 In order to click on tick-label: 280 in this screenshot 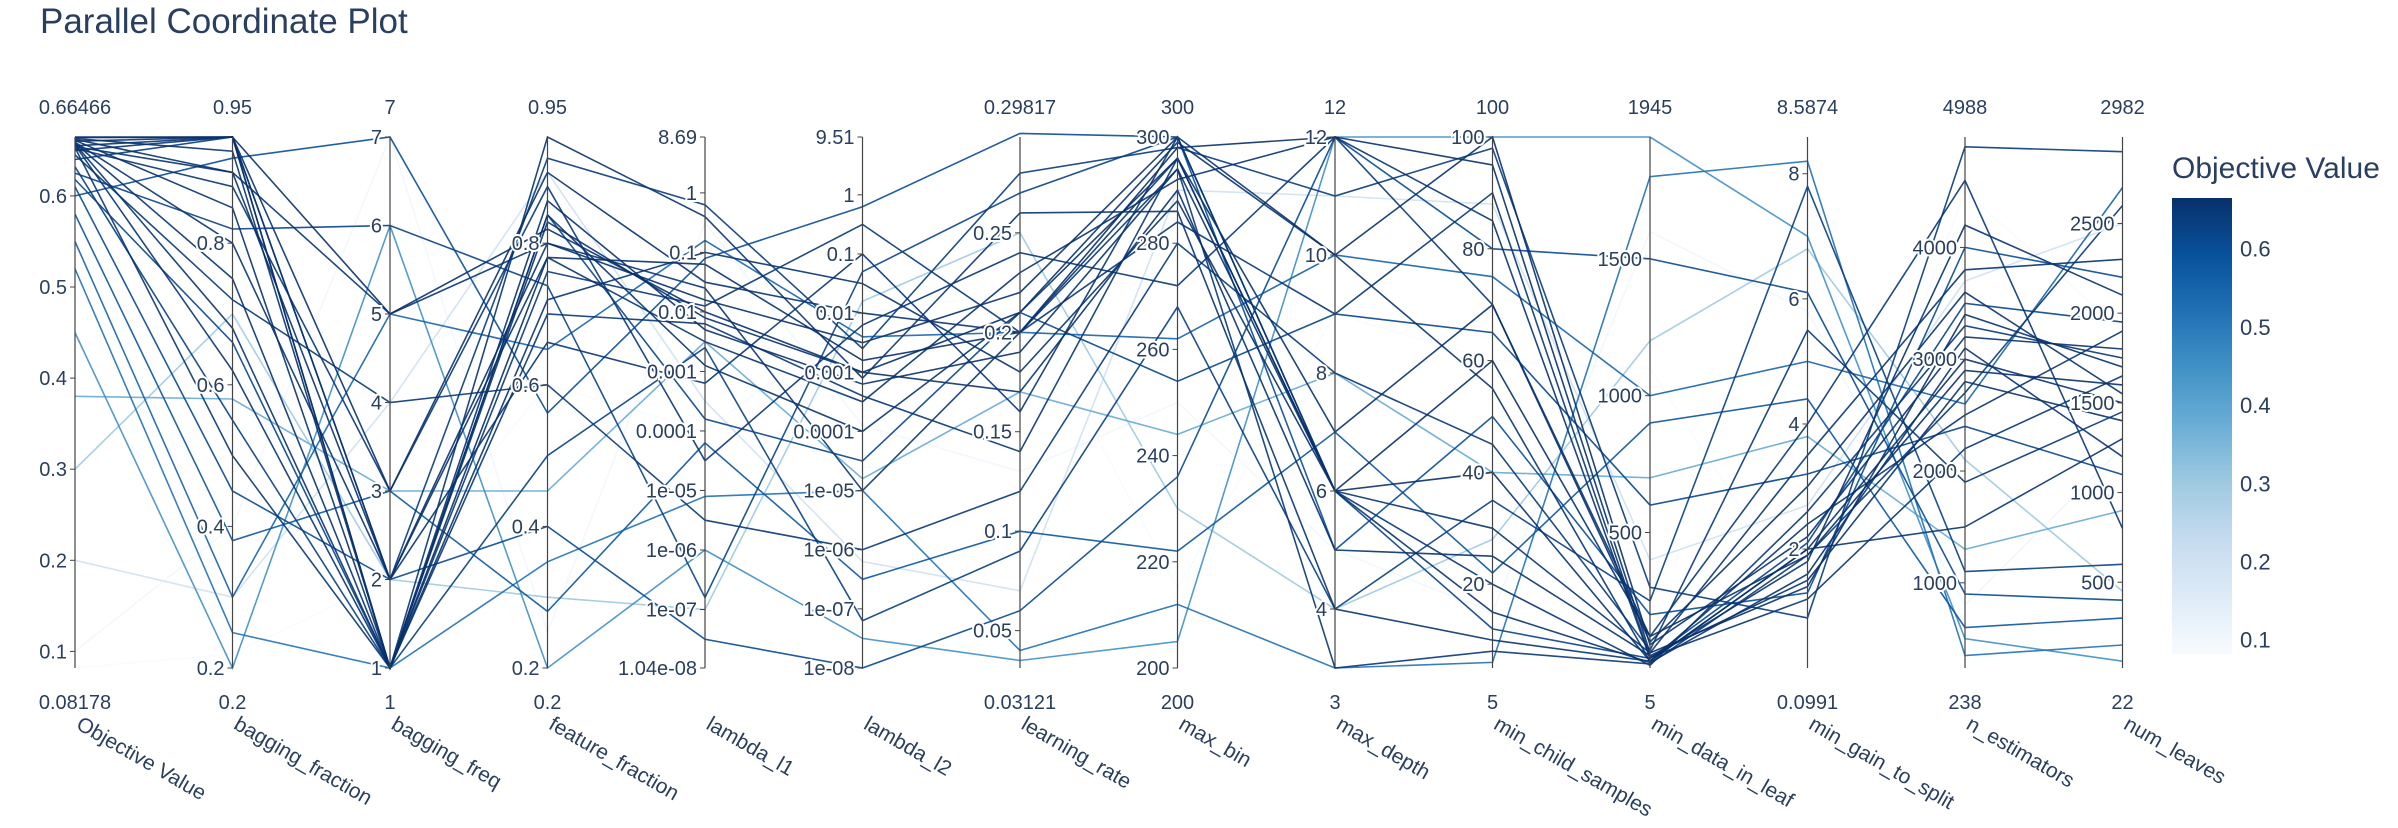, I will do `click(1152, 244)`.